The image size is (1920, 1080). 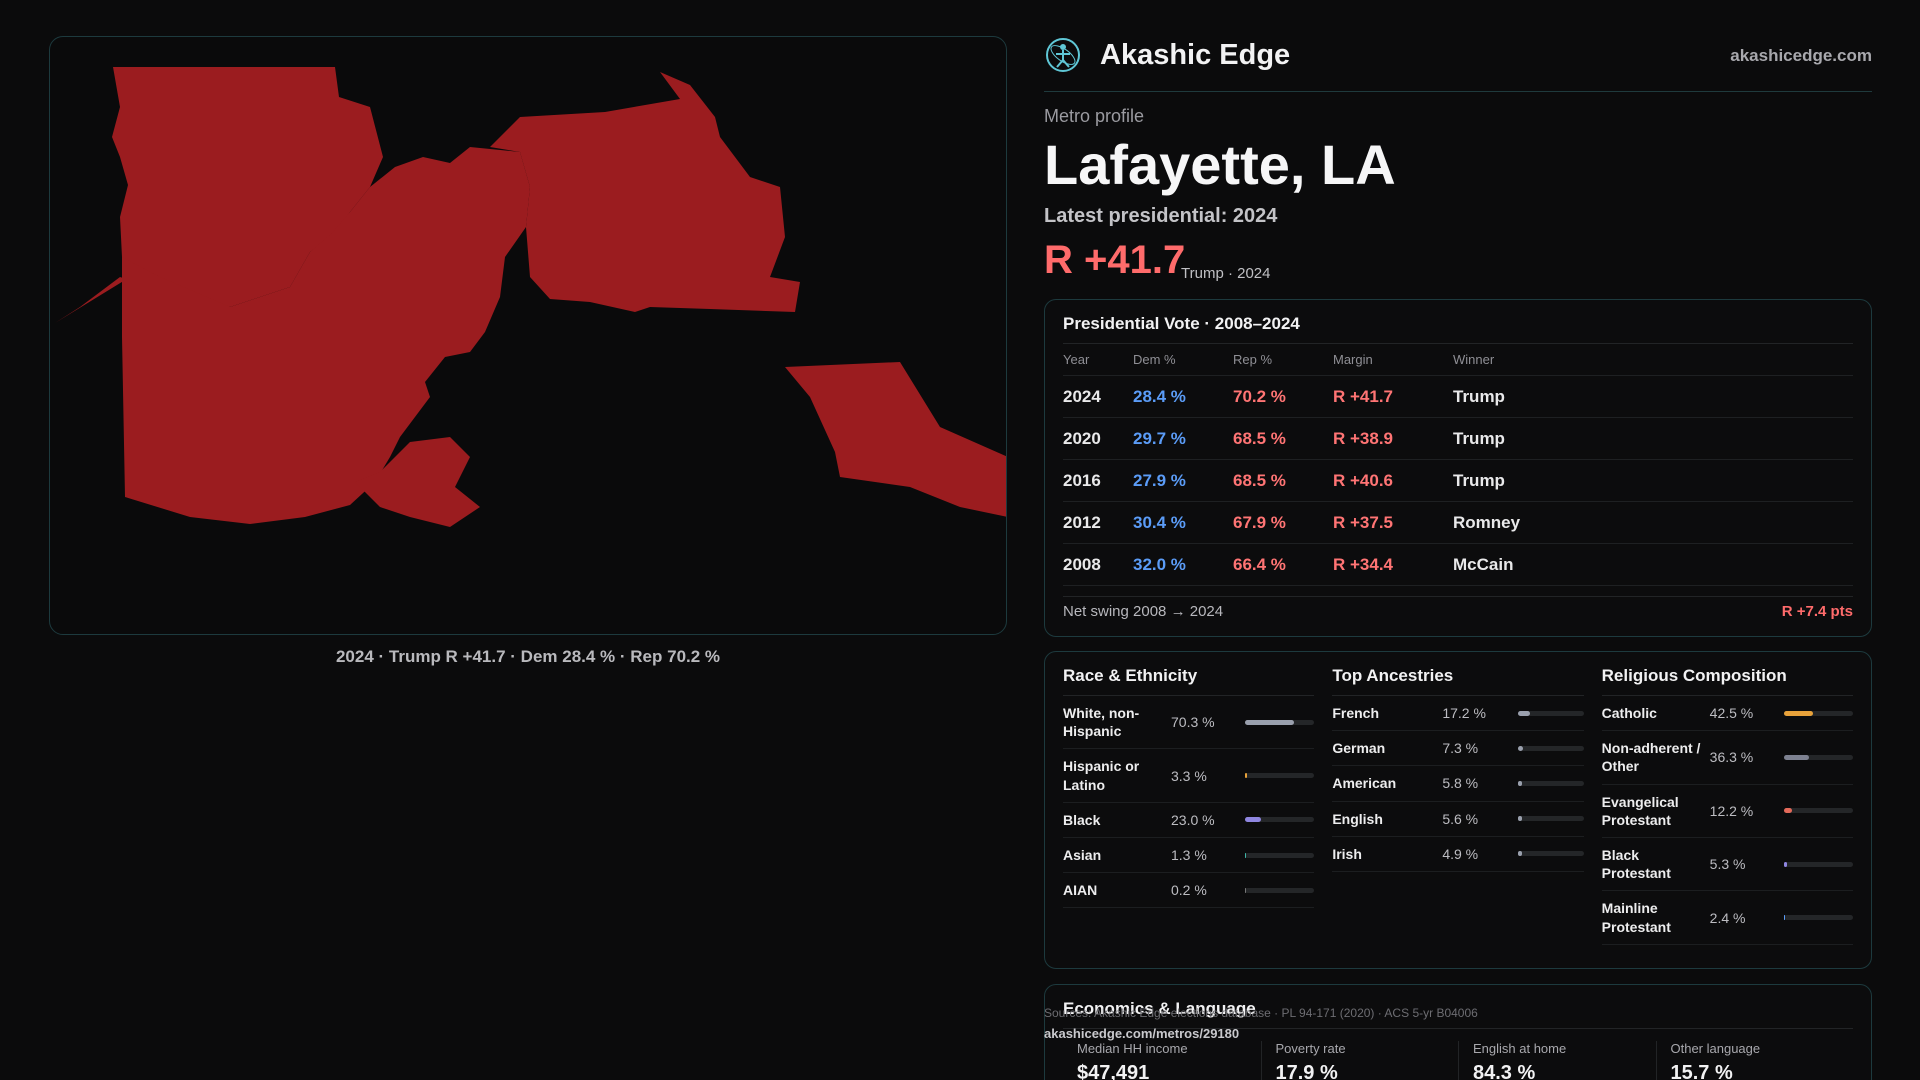 I want to click on econ-stat: Poverty rate 17.9 %, so click(x=1359, y=1060).